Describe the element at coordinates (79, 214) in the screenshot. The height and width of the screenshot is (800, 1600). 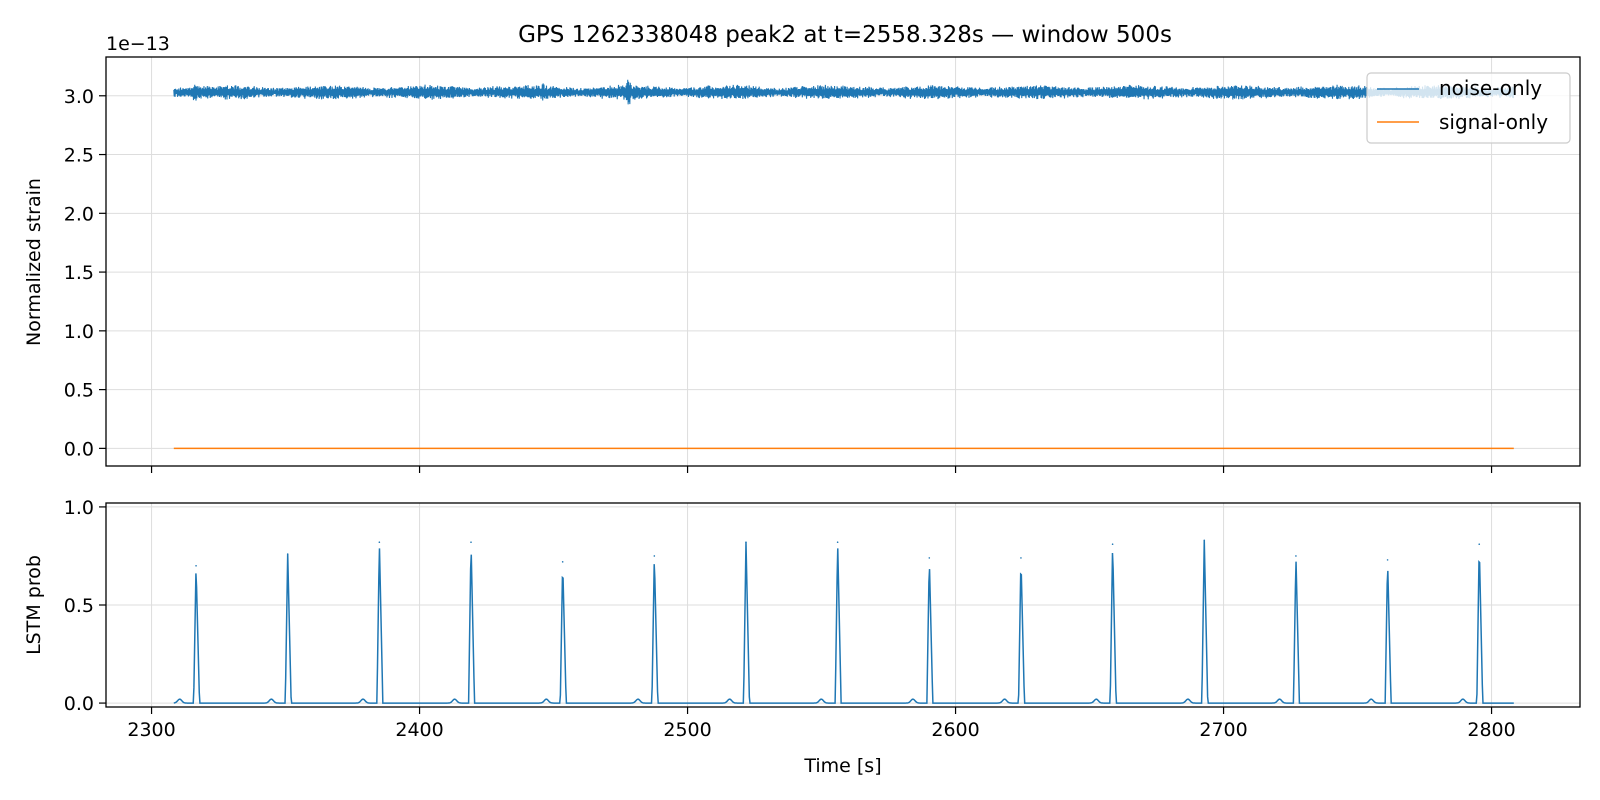
I see `strain-y-tick-label-4: 2.0` at that location.